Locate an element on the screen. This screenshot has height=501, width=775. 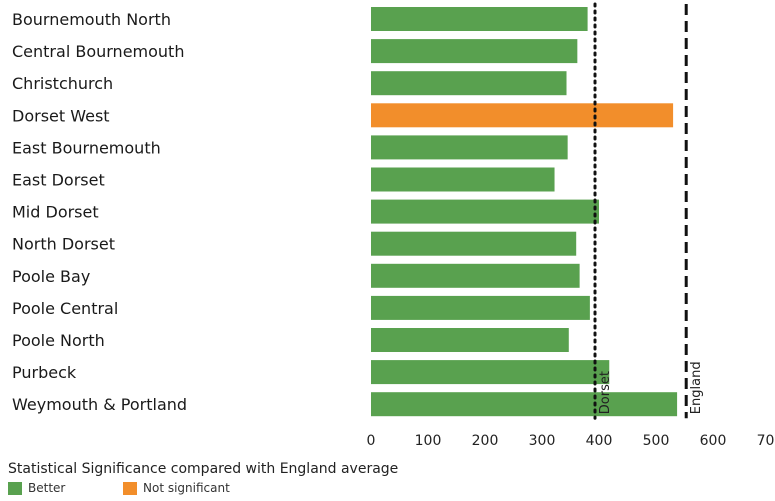
x-tick-label-0: 0 is located at coordinates (371, 441).